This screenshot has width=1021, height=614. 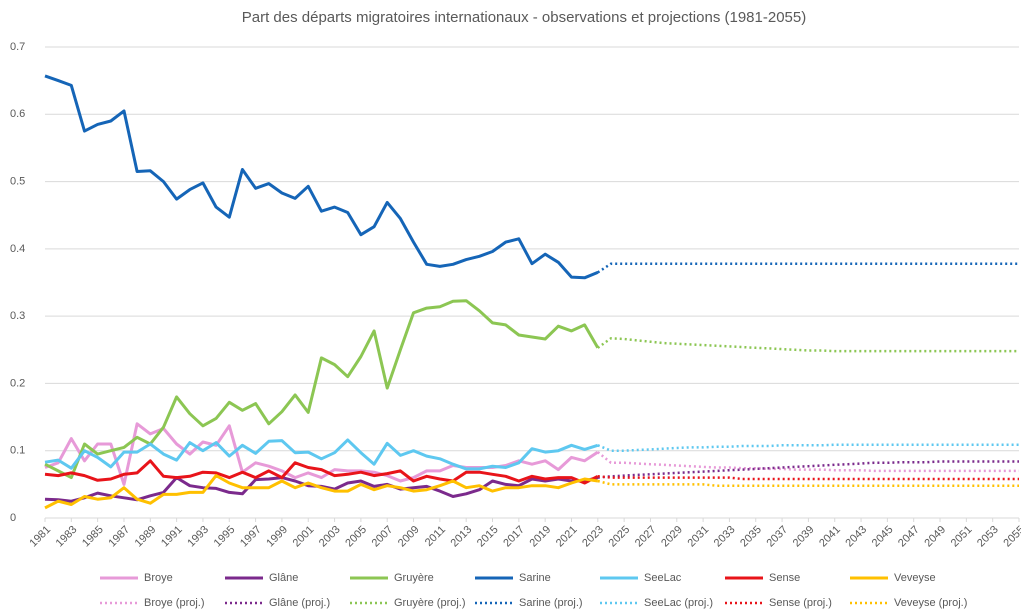 What do you see at coordinates (119, 537) in the screenshot?
I see `x-tick-label: 1987` at bounding box center [119, 537].